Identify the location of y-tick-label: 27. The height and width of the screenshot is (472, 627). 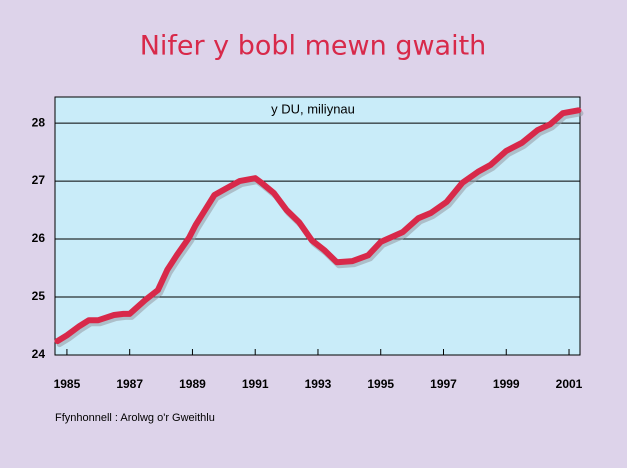
(39, 180).